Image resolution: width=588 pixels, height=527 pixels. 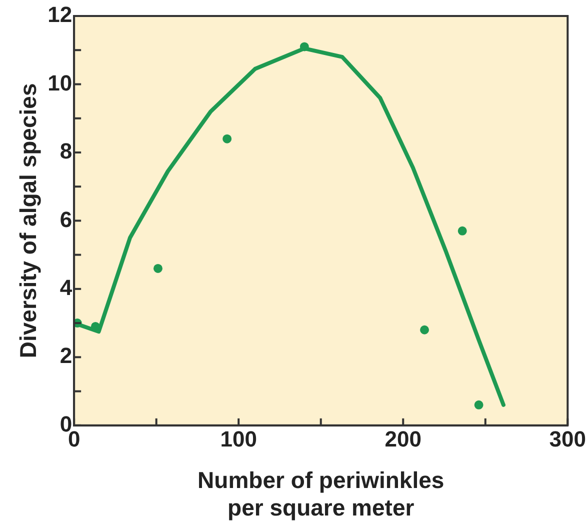 What do you see at coordinates (66, 287) in the screenshot?
I see `y-tick-label: 4` at bounding box center [66, 287].